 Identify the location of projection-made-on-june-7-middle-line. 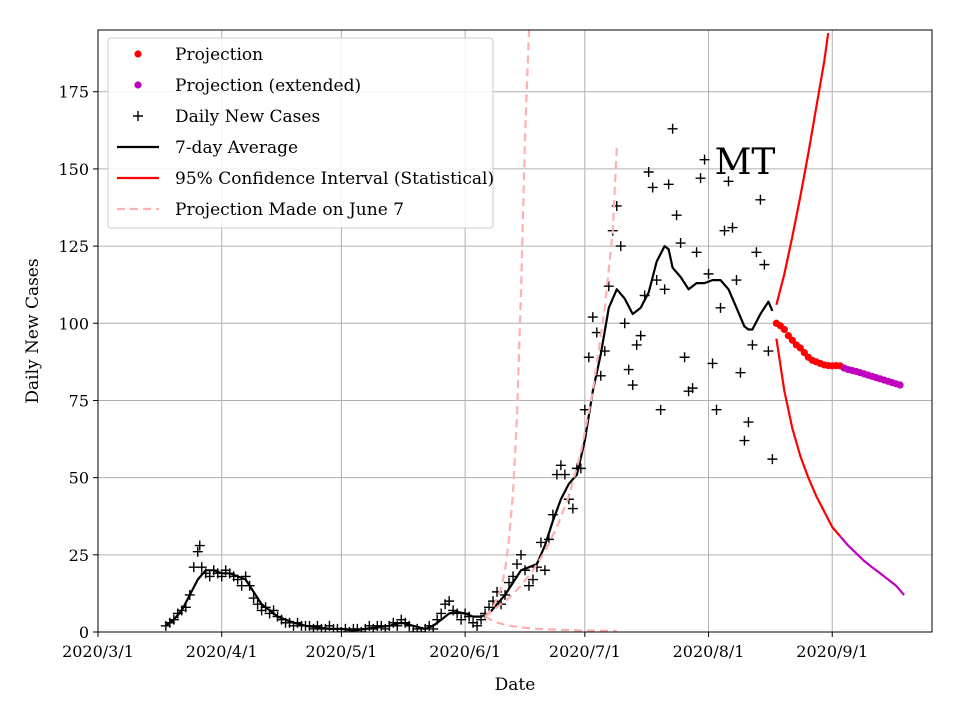
(551, 382).